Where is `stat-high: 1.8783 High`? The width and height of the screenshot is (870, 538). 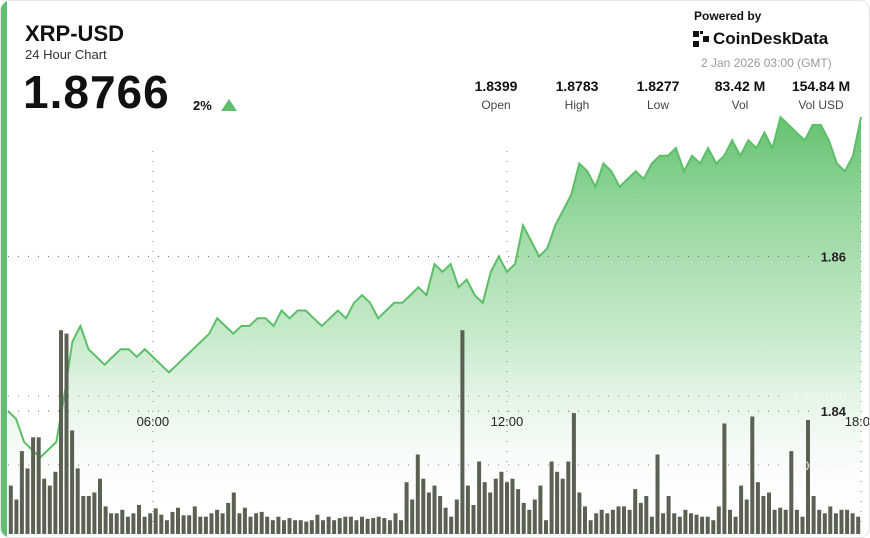
stat-high: 1.8783 High is located at coordinates (577, 95).